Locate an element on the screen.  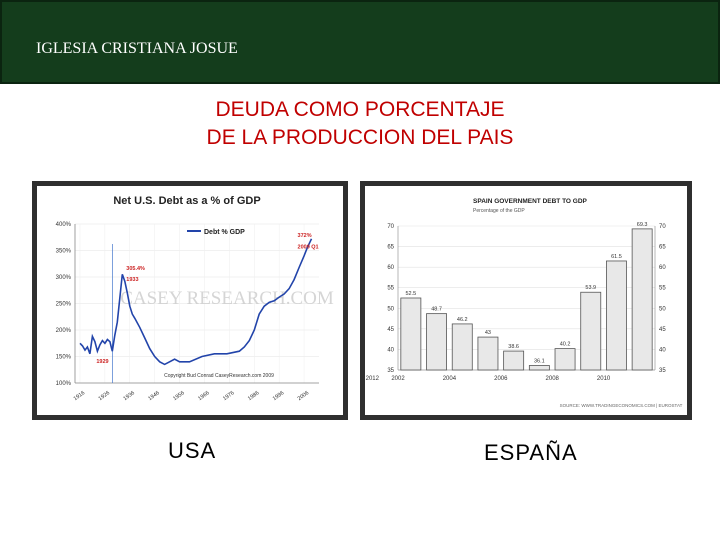
usa-xtick-label: 1966 is located at coordinates (203, 396).